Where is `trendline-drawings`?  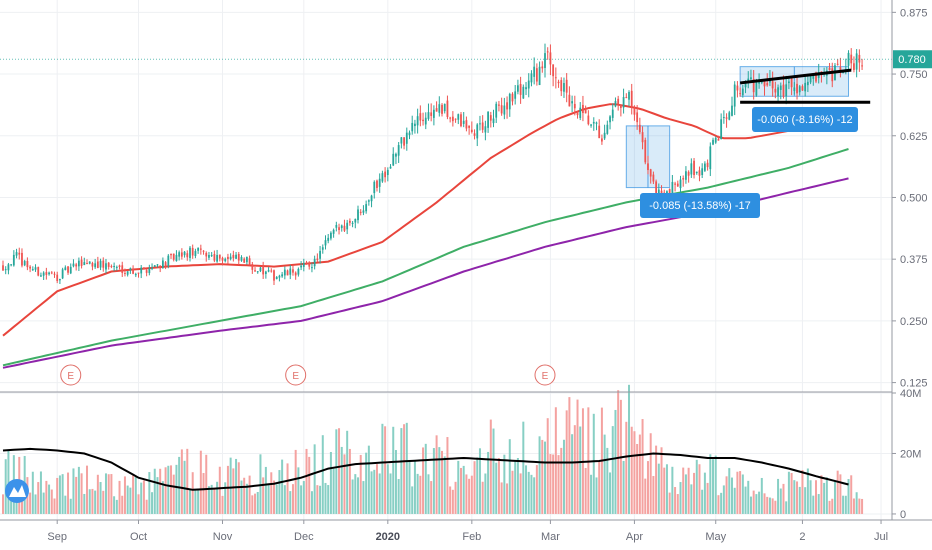
trendline-drawings is located at coordinates (446, 81).